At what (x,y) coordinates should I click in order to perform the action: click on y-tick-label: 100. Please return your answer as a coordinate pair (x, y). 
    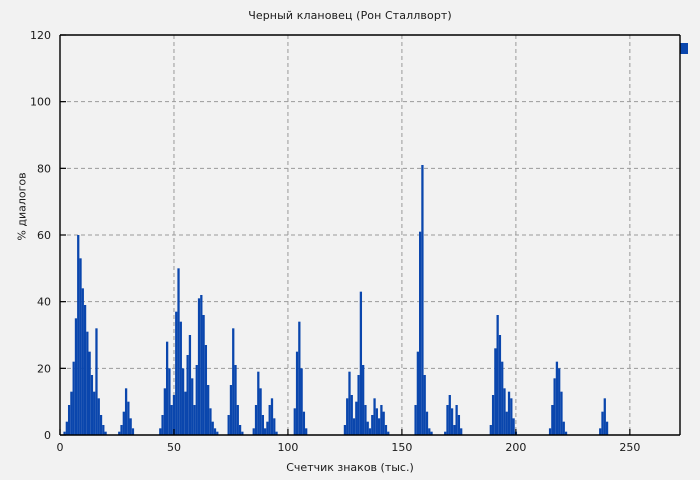
    Looking at the image, I should click on (40, 102).